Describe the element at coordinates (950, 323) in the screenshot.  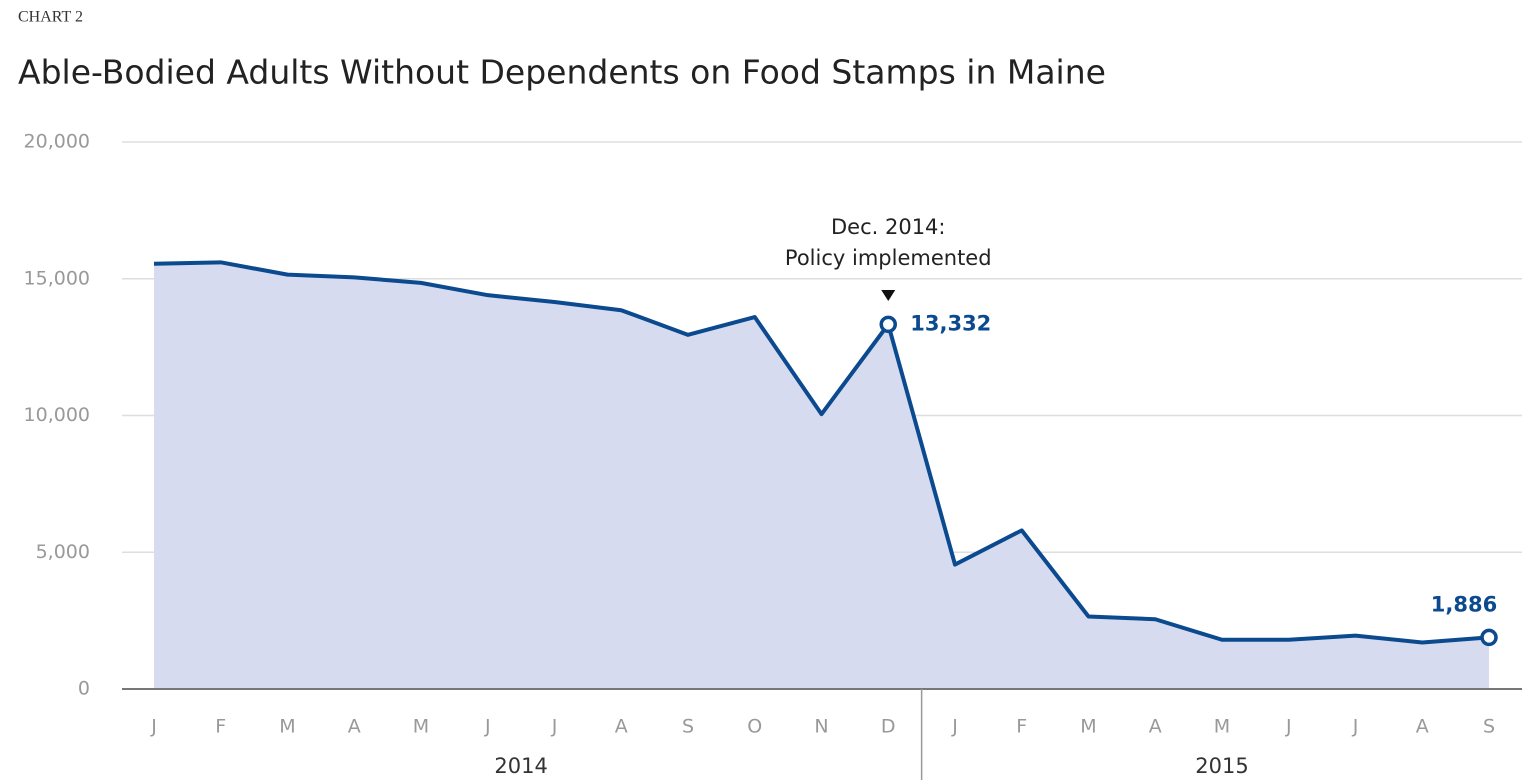
I see `value-label: 13,332` at that location.